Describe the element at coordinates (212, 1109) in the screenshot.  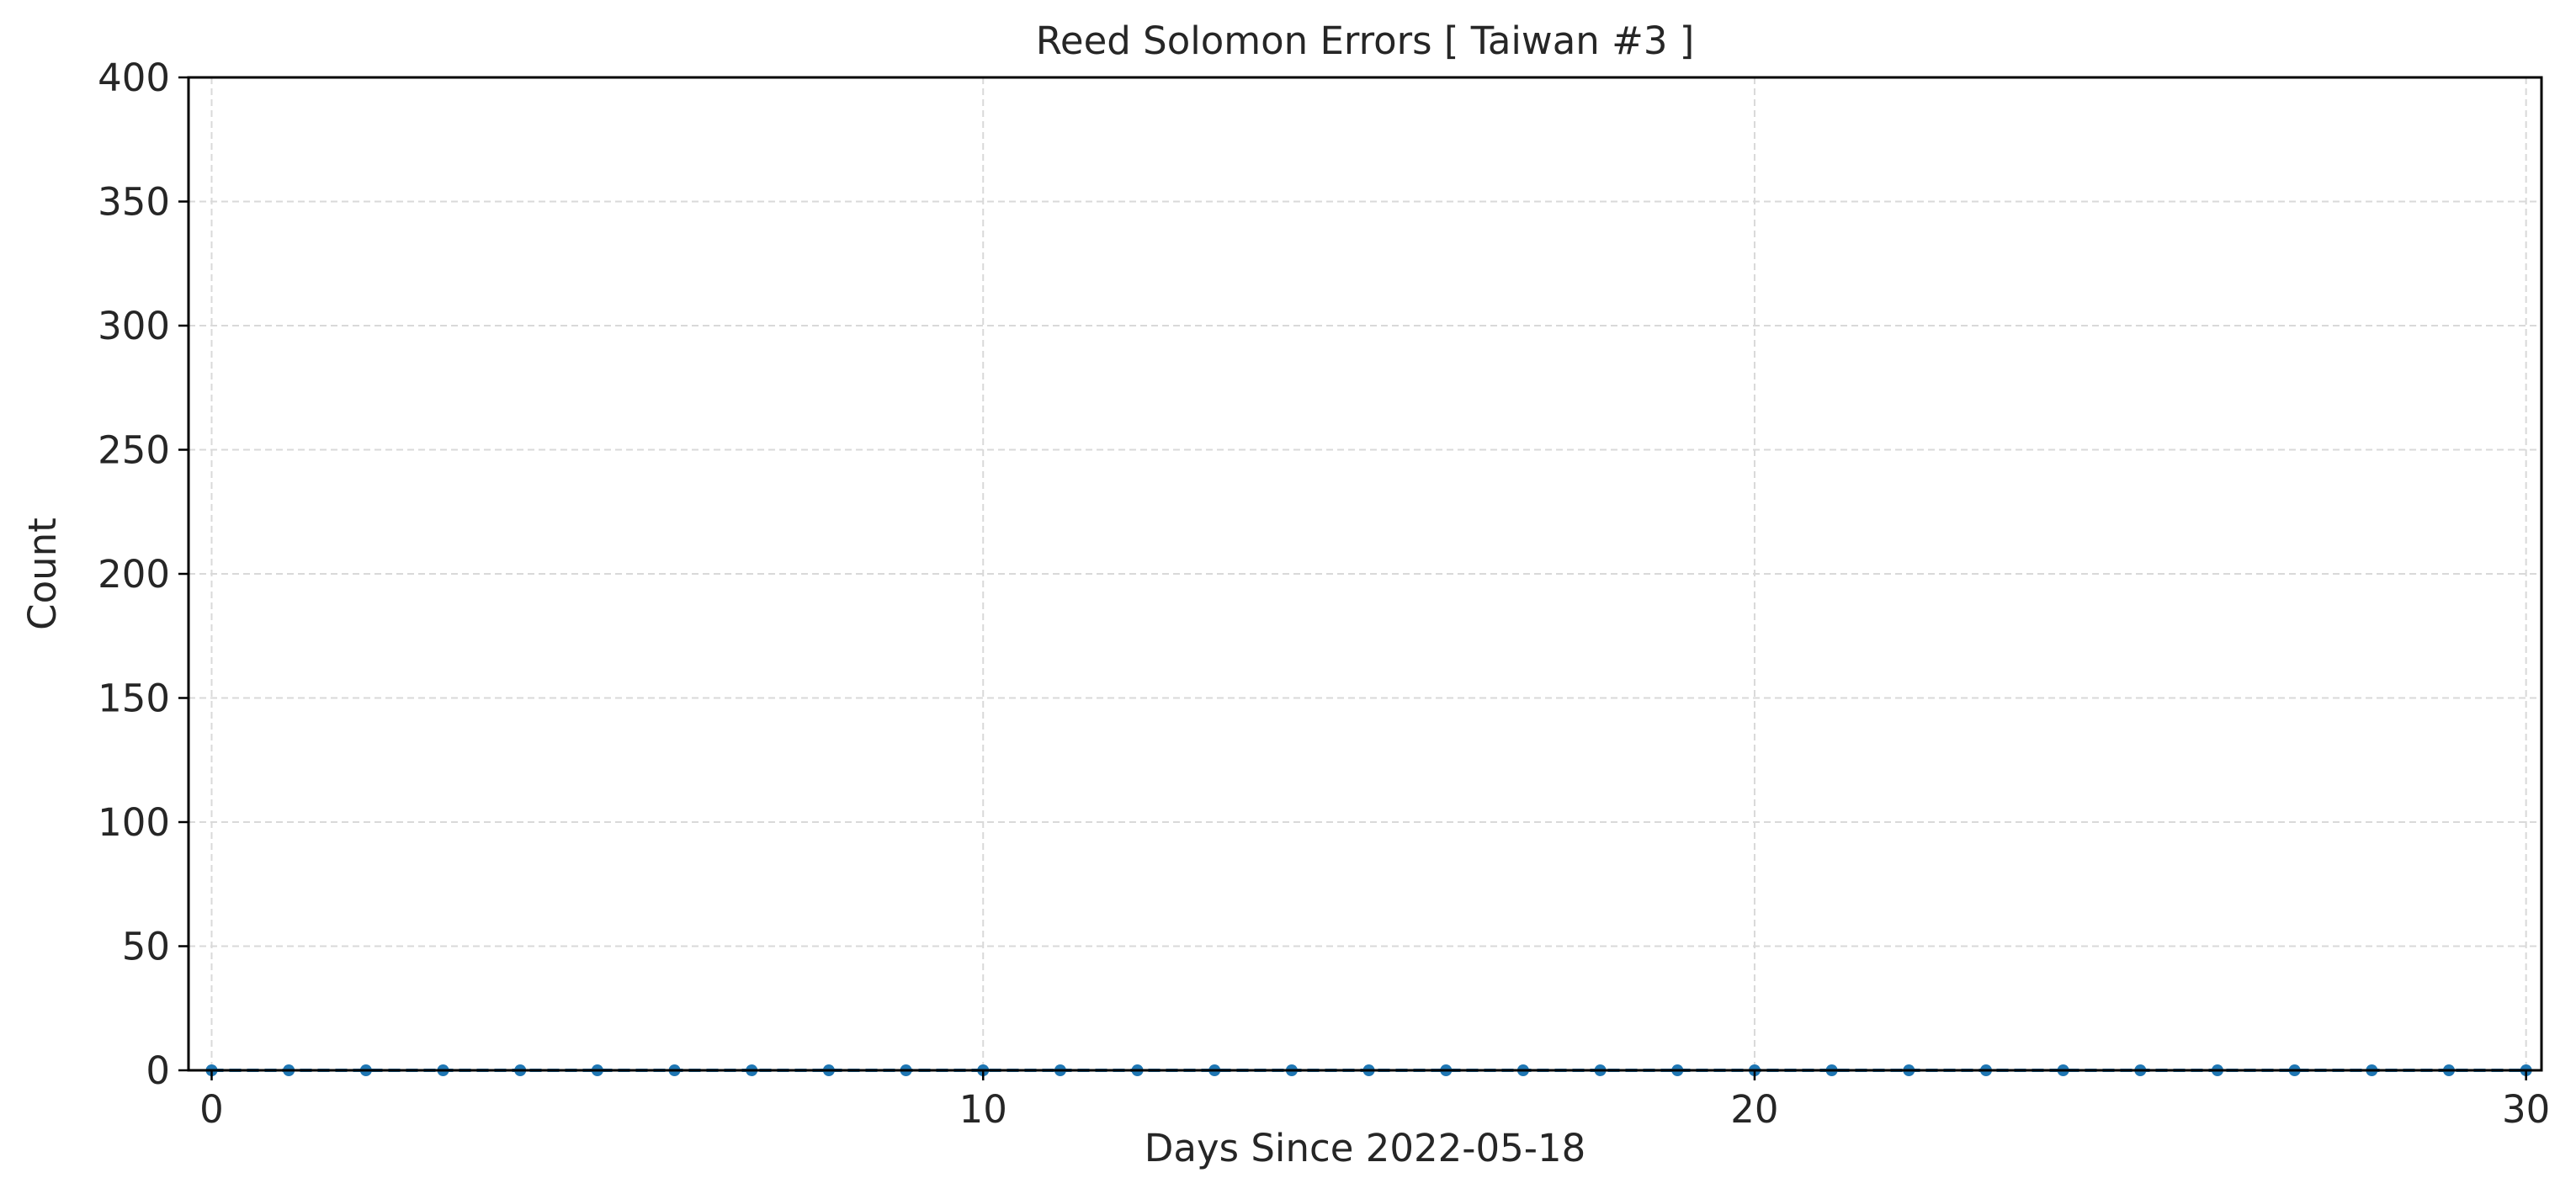
I see `x-tick-label: 0` at that location.